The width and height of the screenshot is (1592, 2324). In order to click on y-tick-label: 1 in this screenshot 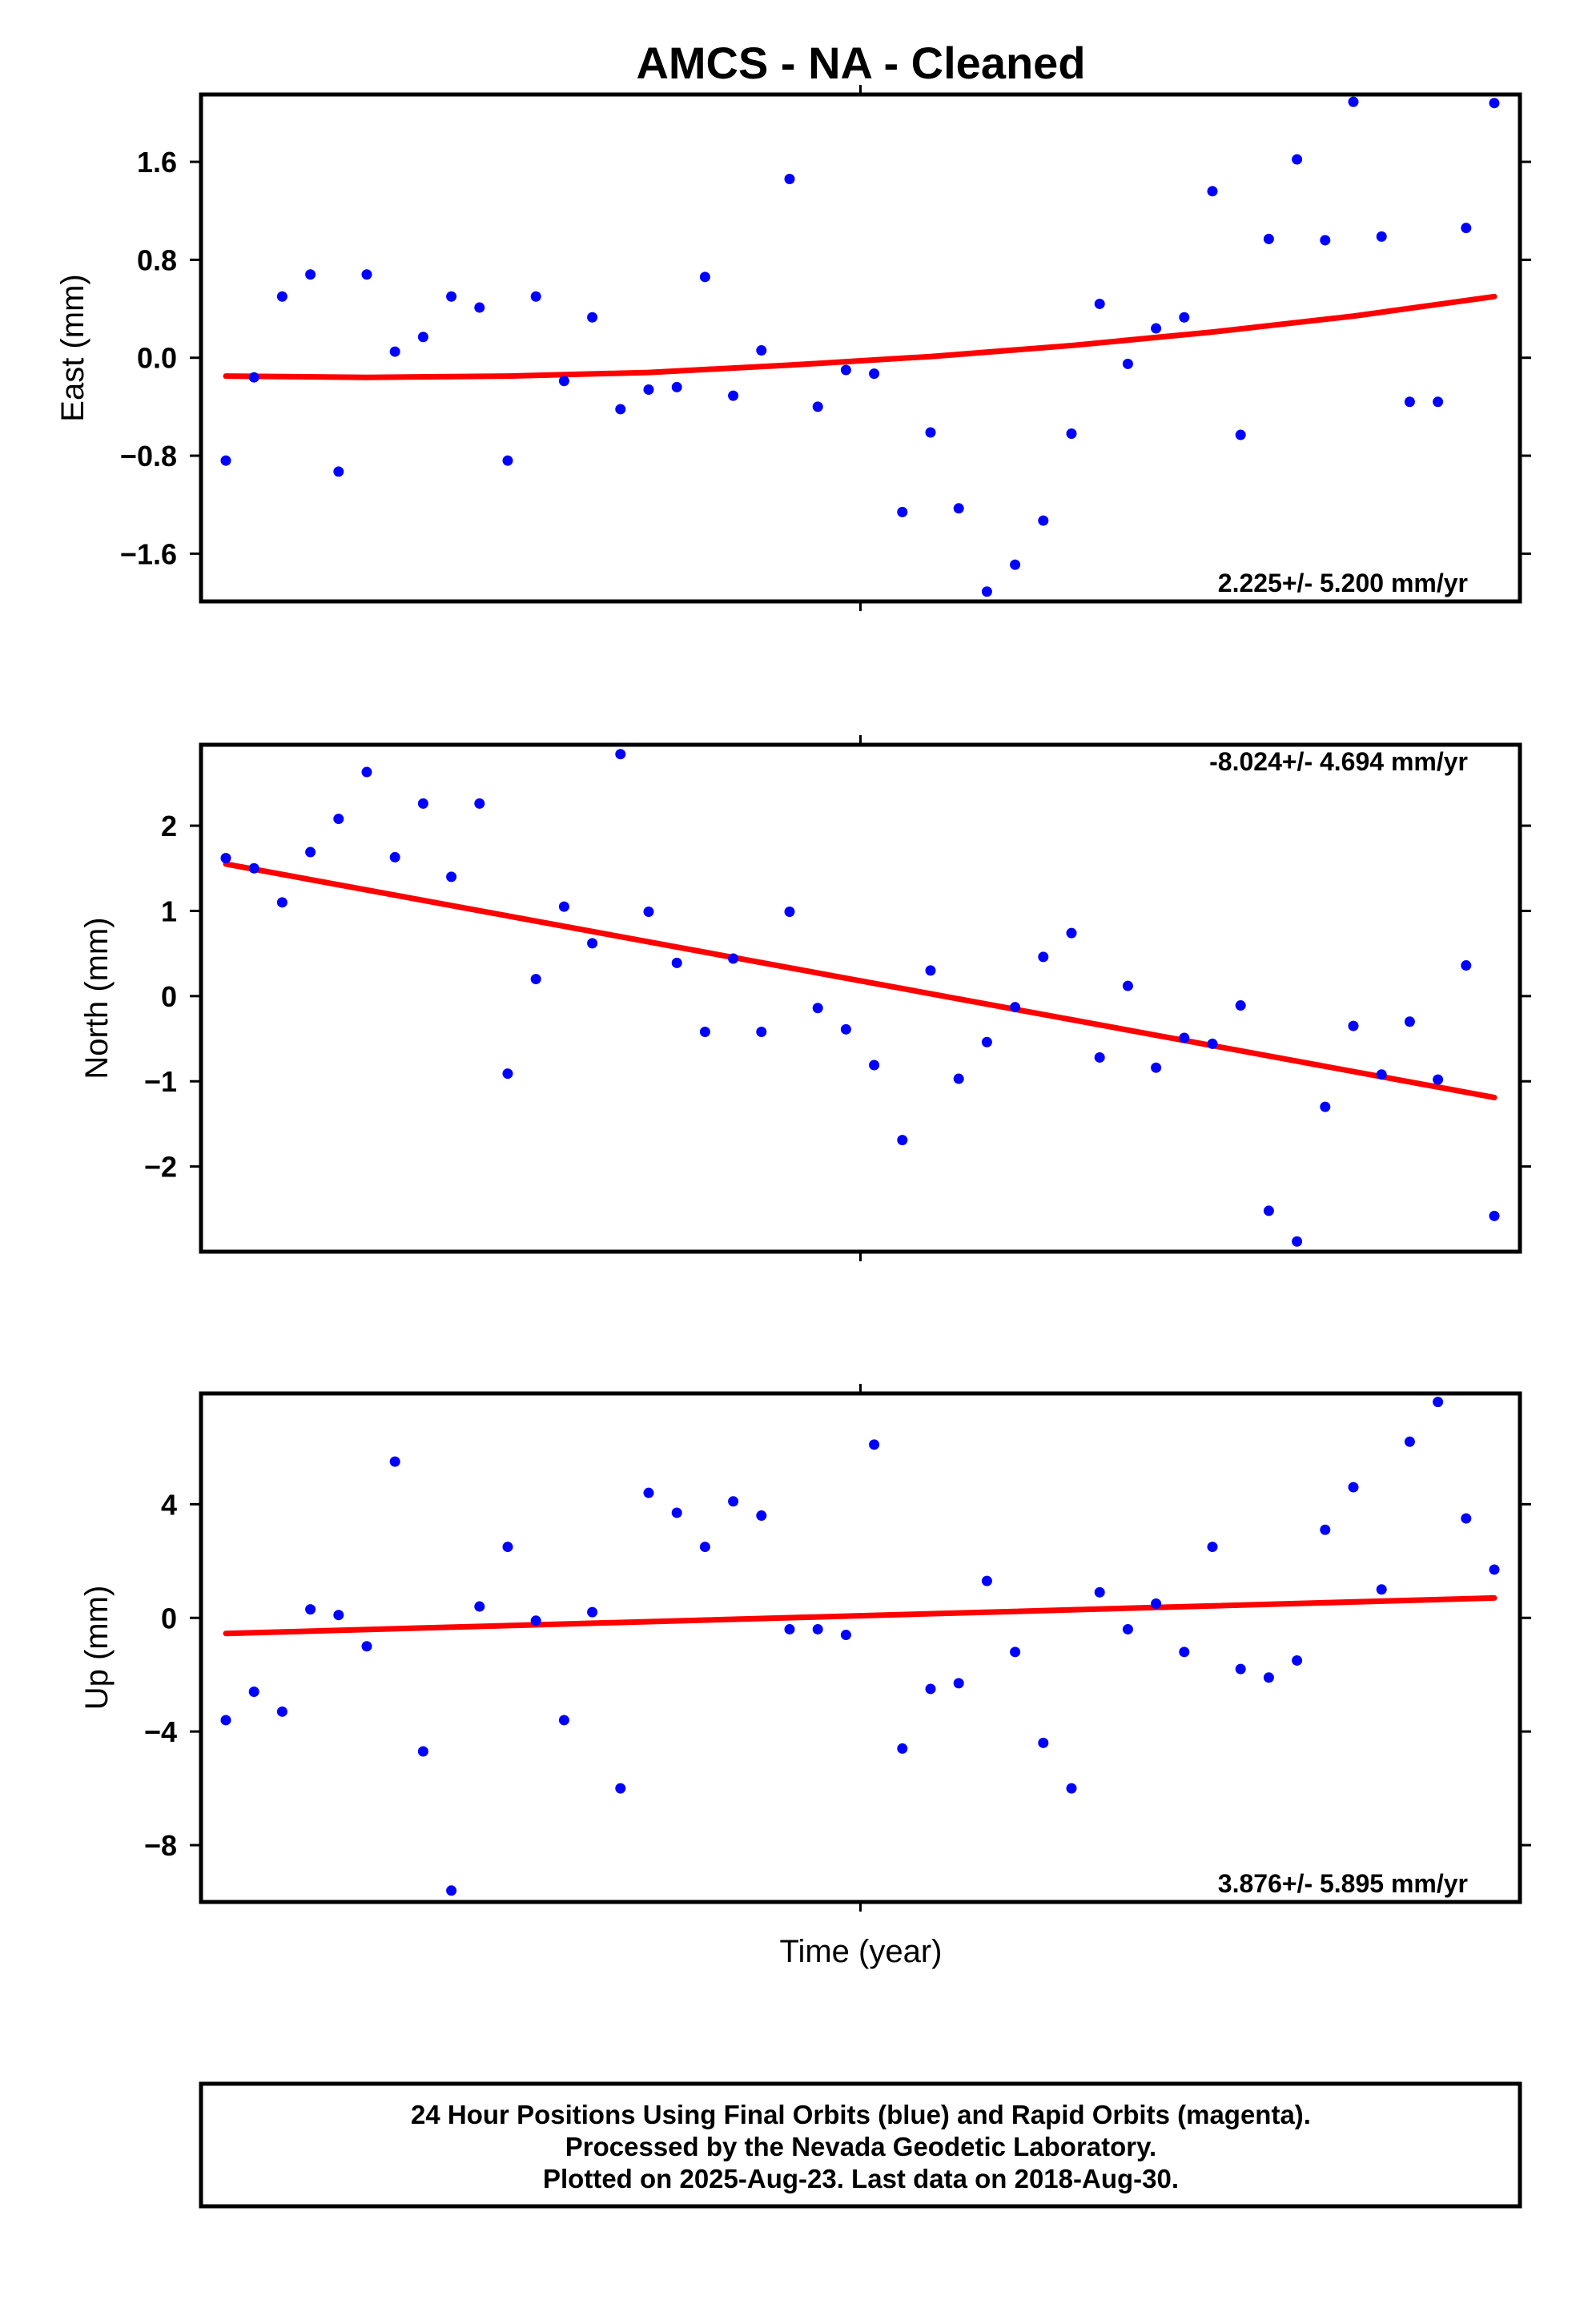, I will do `click(169, 911)`.